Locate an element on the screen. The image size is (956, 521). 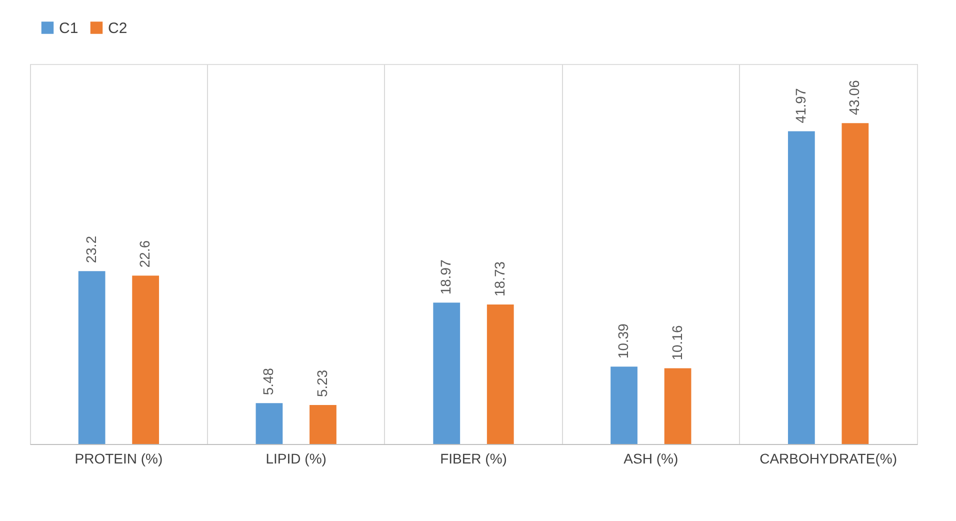
legend-label: C1 is located at coordinates (68, 28).